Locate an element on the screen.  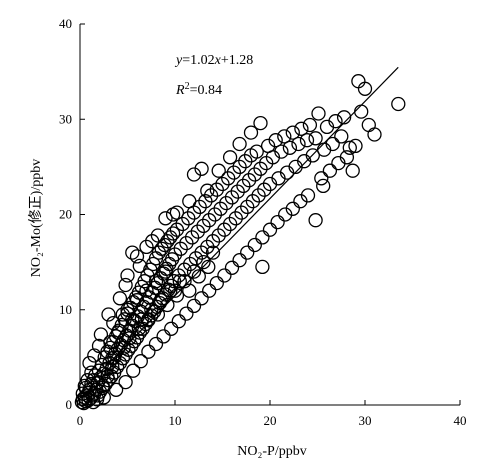
y-ticks: 0 10 20 30 40 is located at coordinates (72, 214).